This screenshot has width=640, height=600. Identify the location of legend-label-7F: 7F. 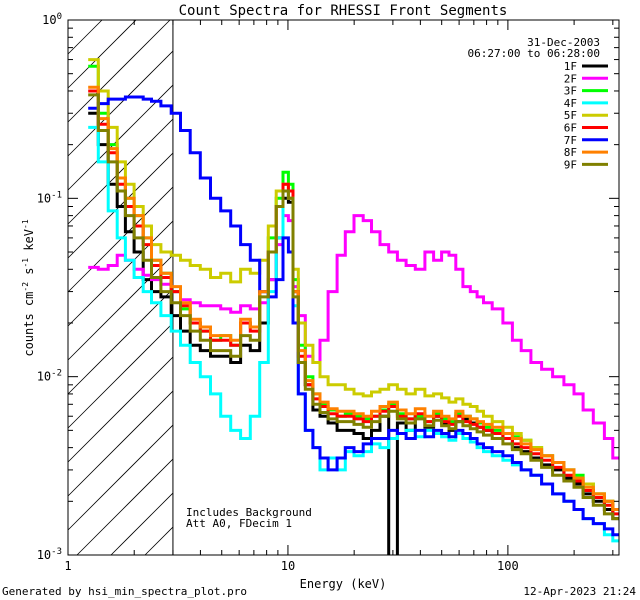
(570, 140).